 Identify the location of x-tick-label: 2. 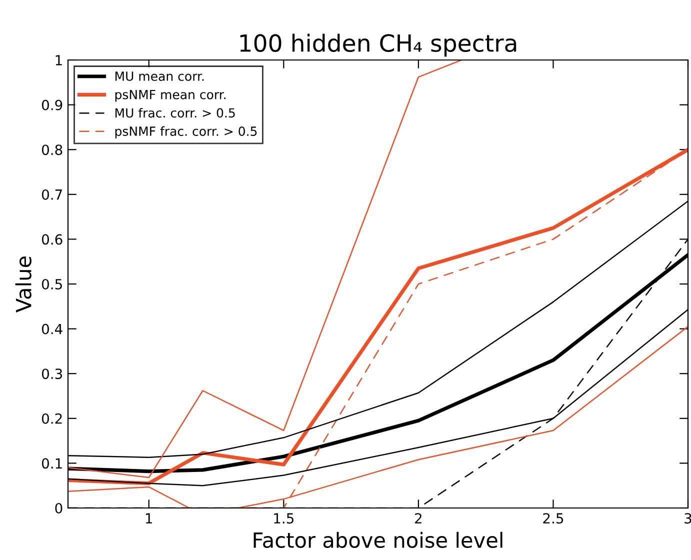
(418, 518).